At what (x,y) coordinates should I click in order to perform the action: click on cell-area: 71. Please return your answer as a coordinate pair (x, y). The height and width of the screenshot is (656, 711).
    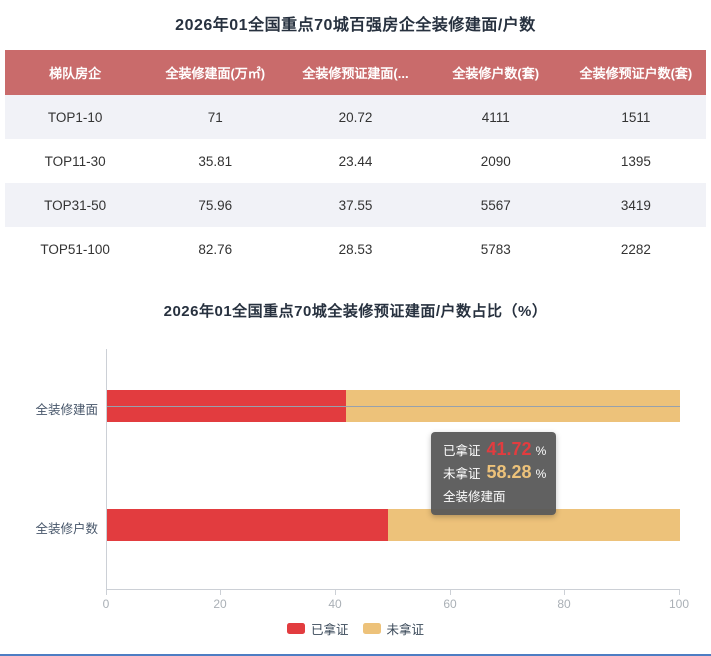
    Looking at the image, I should click on (215, 117).